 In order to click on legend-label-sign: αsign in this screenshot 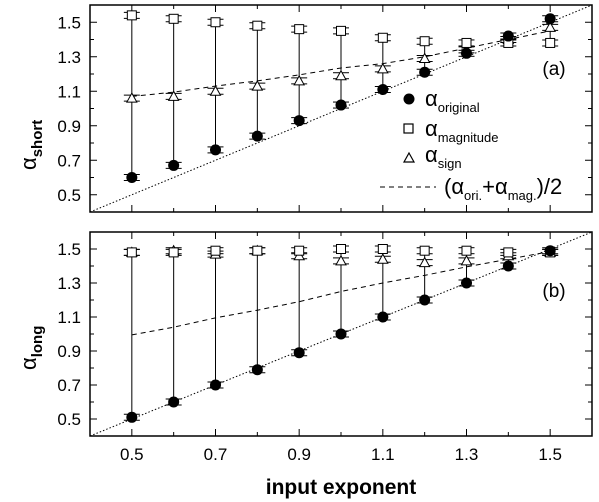, I will do `click(443, 156)`.